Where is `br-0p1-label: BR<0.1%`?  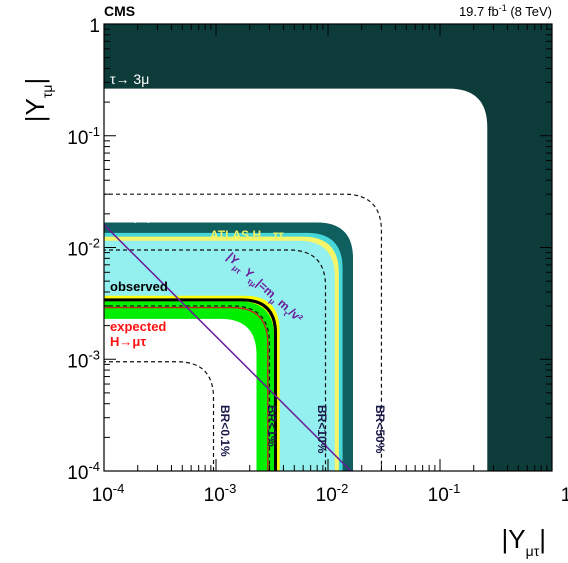
br-0p1-label: BR<0.1% is located at coordinates (225, 431).